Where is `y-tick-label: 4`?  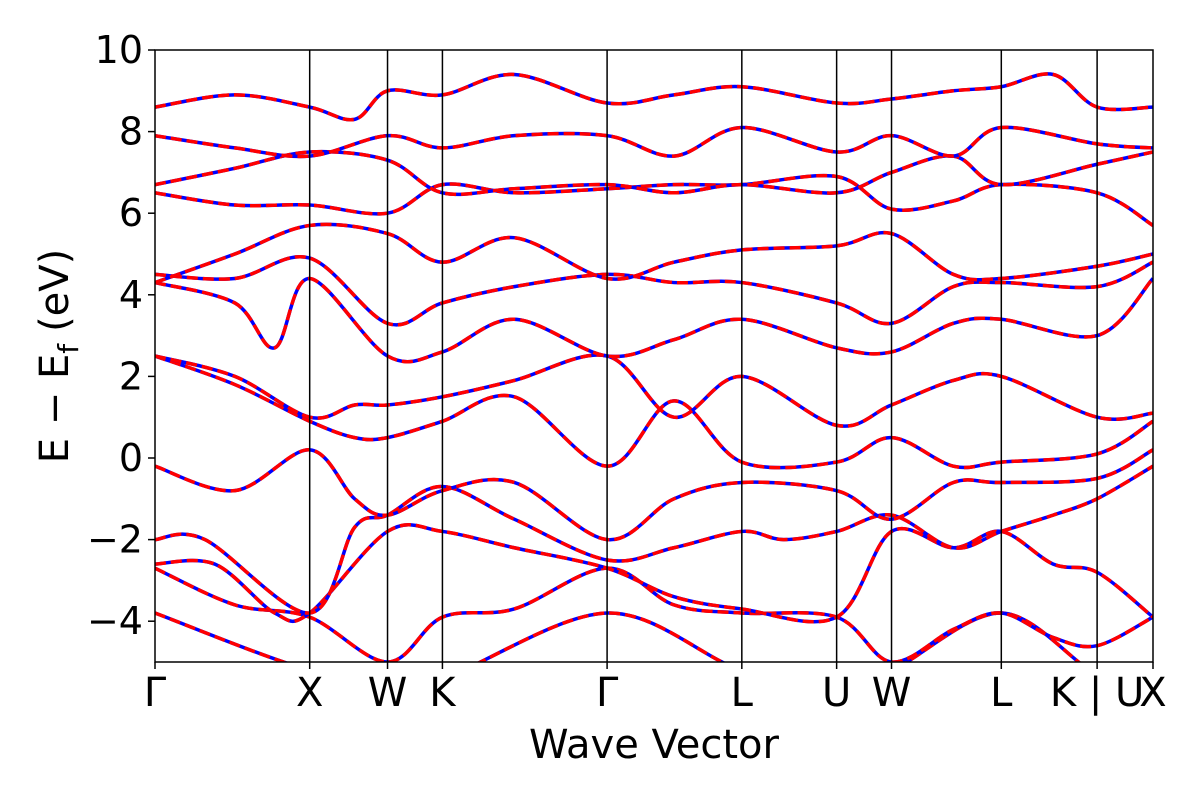
y-tick-label: 4 is located at coordinates (131, 295).